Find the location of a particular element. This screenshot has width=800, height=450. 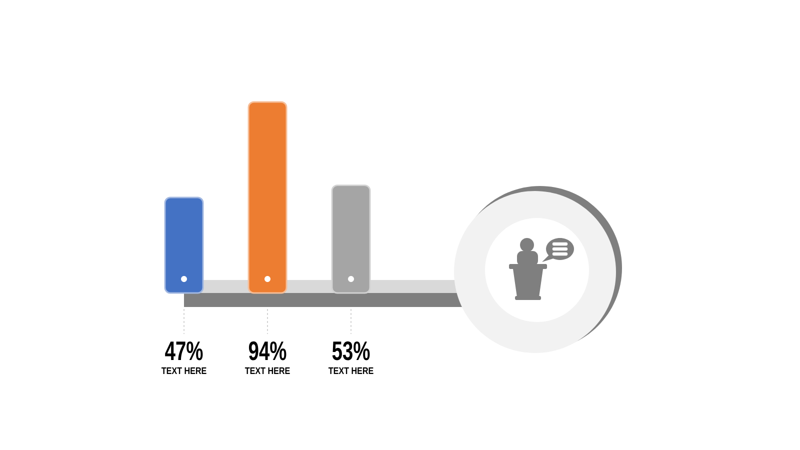

data-label: 47% is located at coordinates (184, 350).